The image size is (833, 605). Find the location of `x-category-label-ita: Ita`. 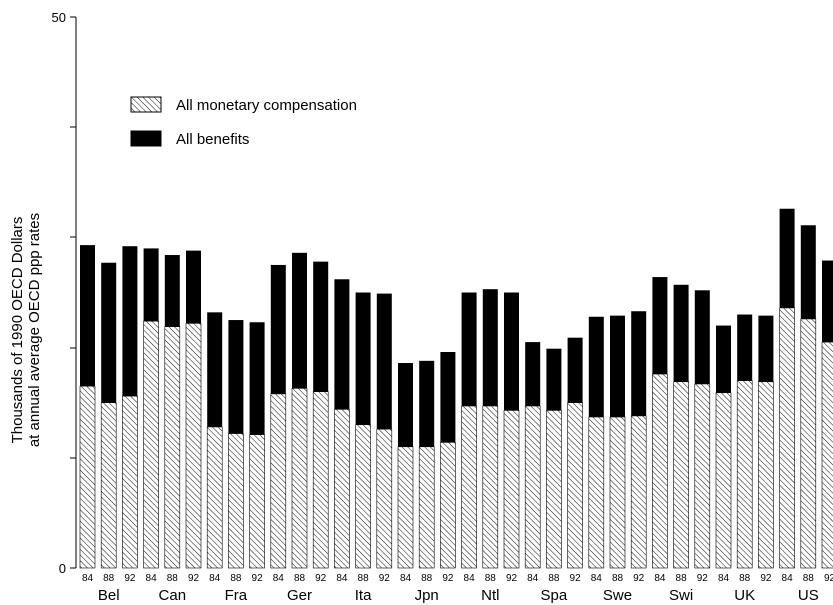

x-category-label-ita: Ita is located at coordinates (363, 595).